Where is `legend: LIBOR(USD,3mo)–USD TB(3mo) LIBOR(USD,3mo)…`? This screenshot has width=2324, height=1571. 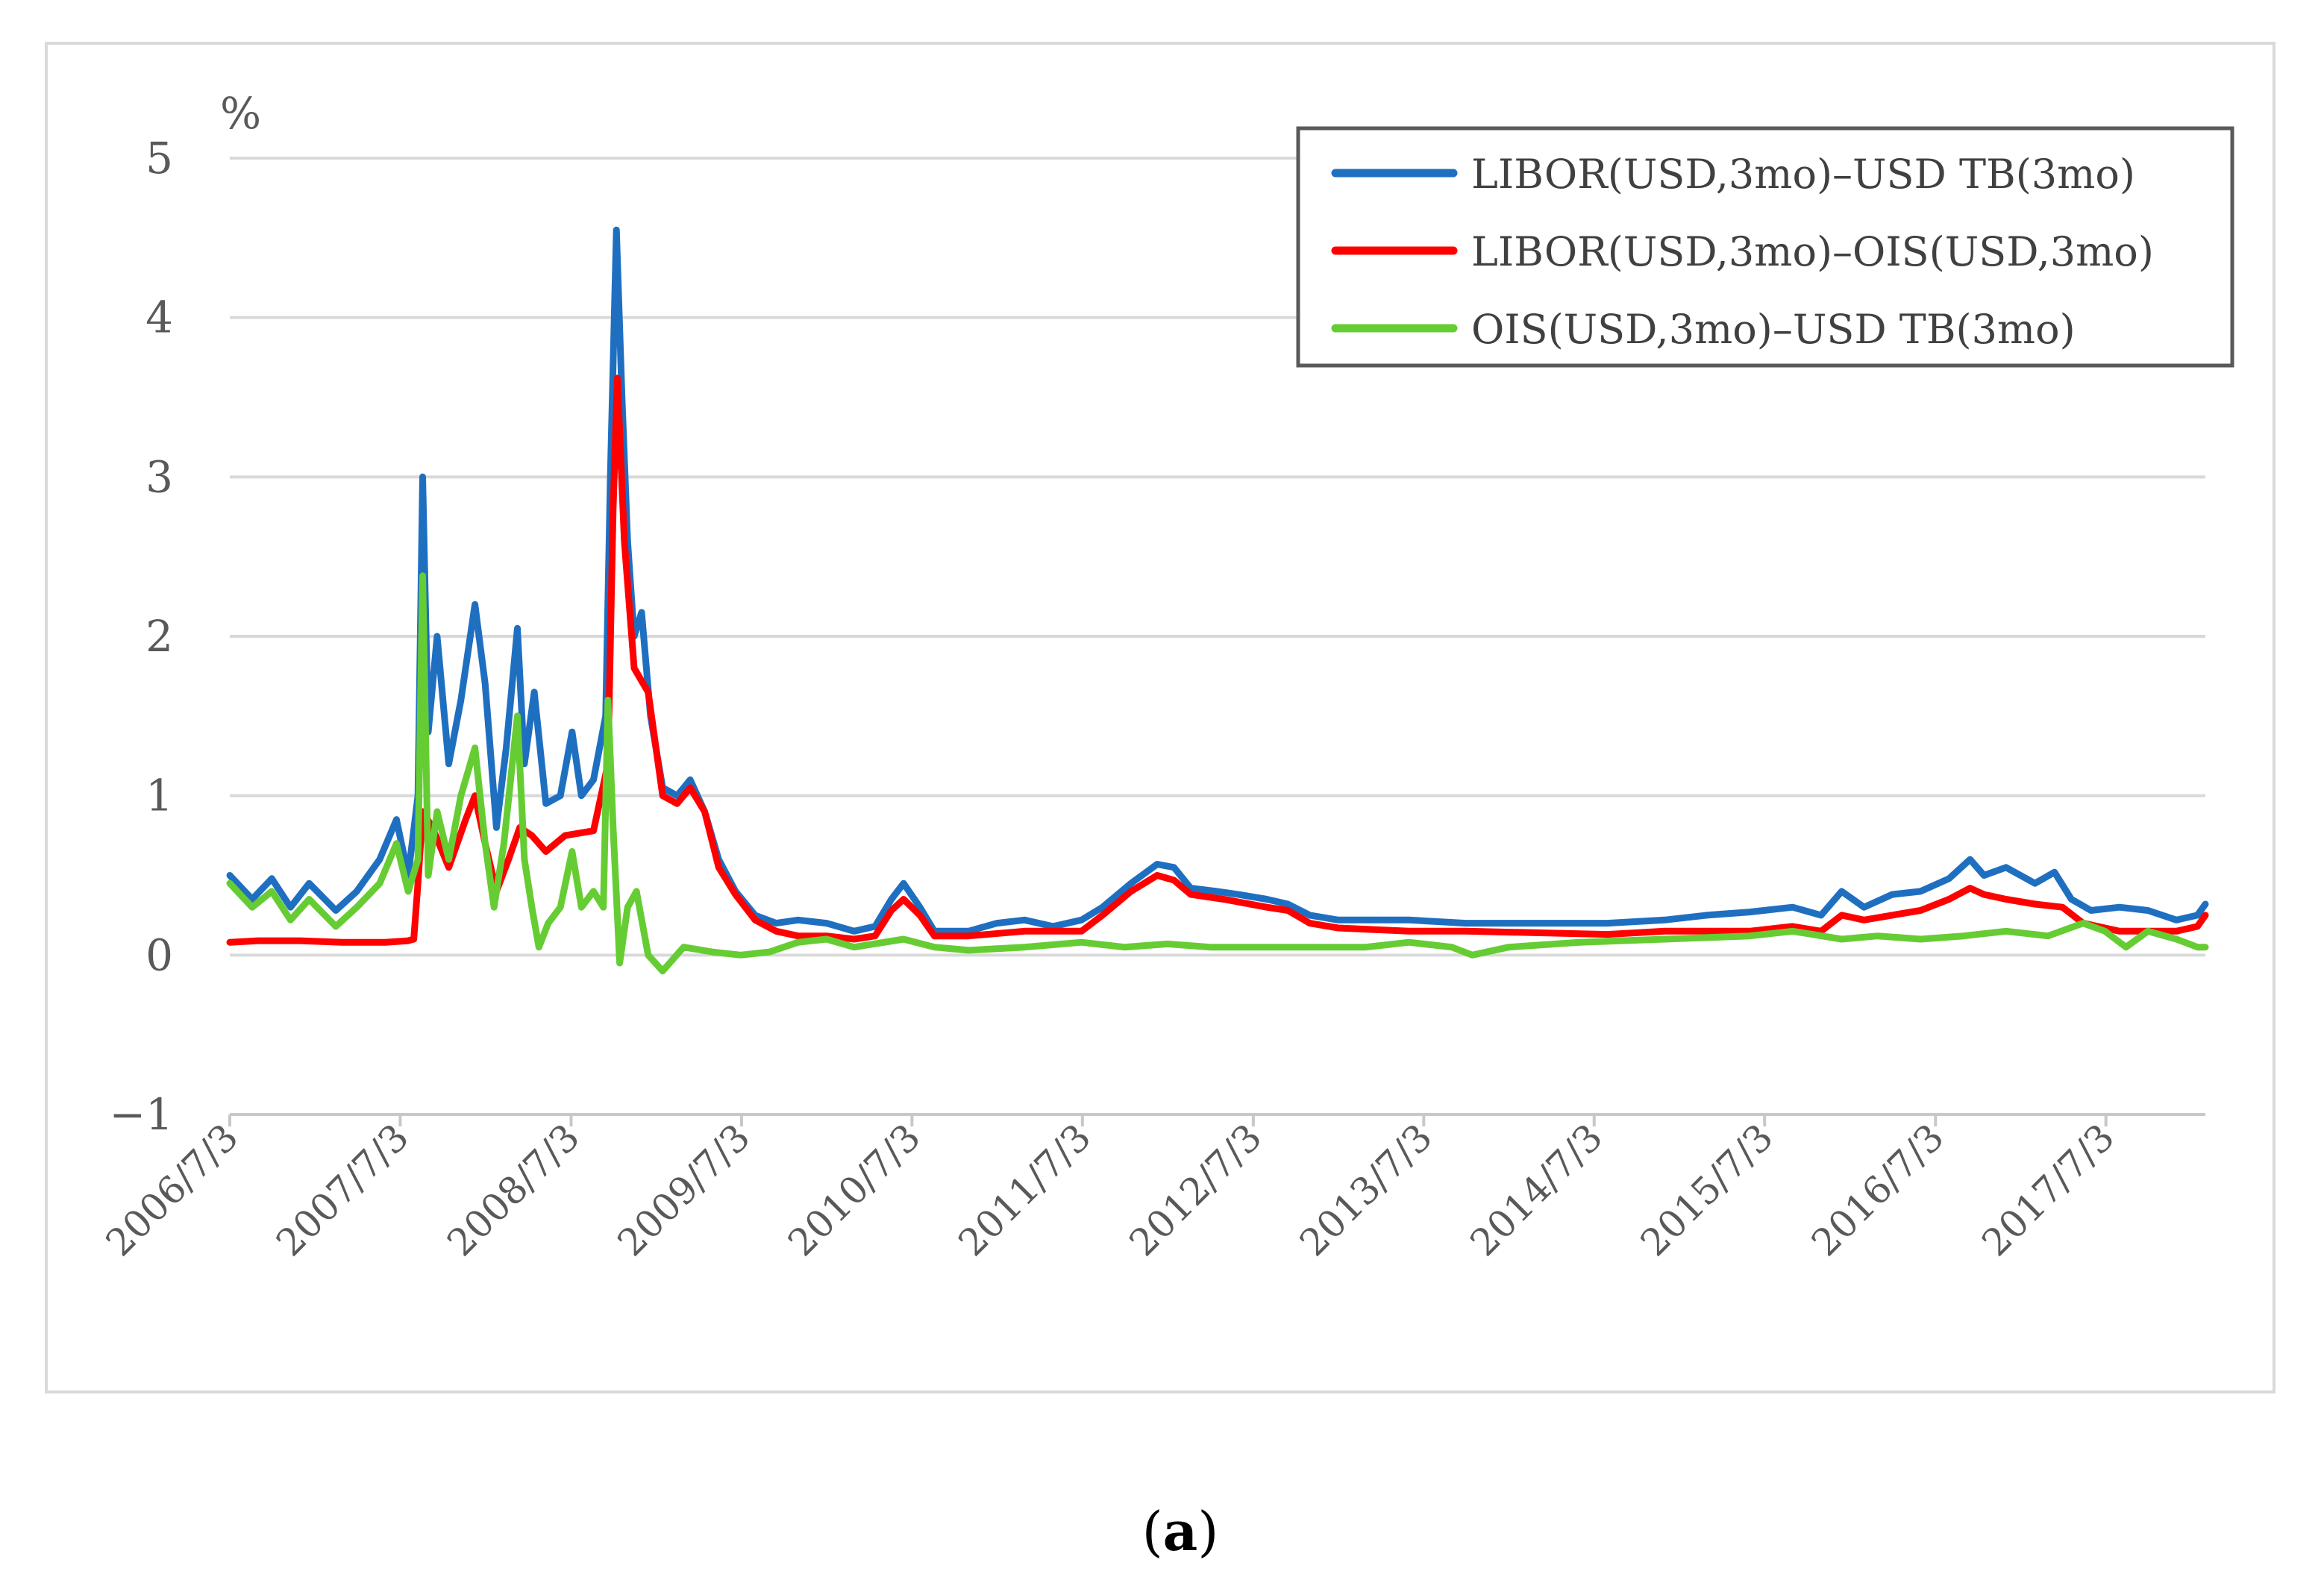
legend: LIBOR(USD,3mo)–USD TB(3mo) LIBOR(USD,3mo)… is located at coordinates (1765, 247).